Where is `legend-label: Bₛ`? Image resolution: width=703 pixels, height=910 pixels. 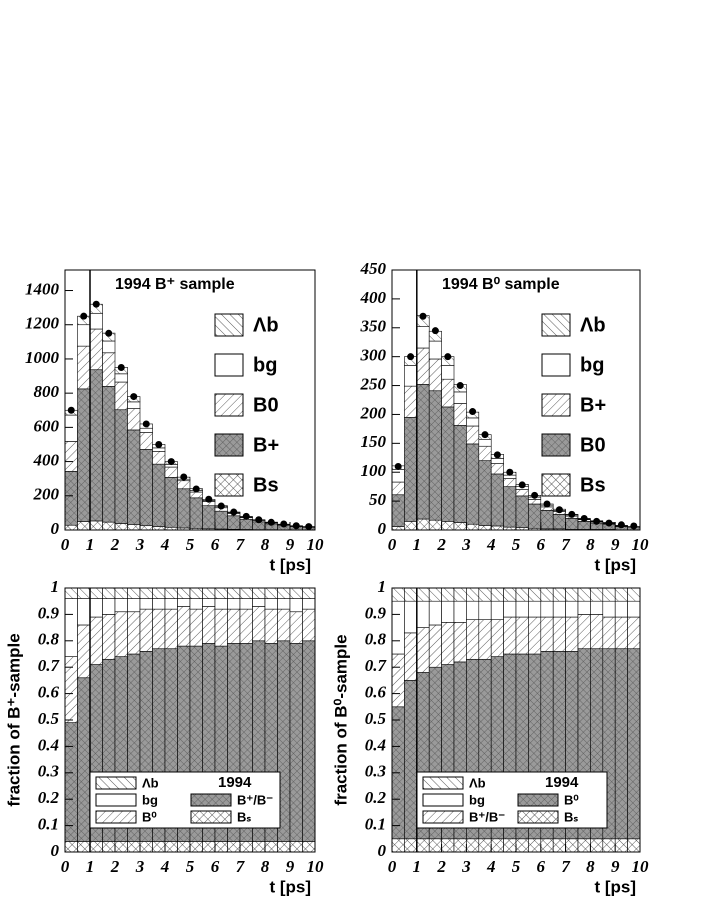 legend-label: Bₛ is located at coordinates (571, 816).